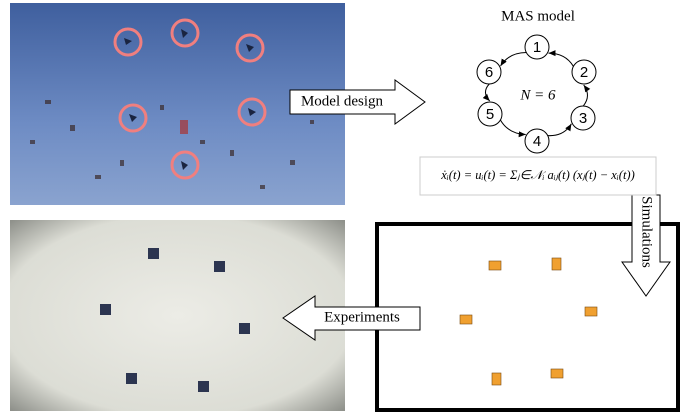 This screenshot has height=414, width=687. I want to click on graph-label: N = 6, so click(537, 95).